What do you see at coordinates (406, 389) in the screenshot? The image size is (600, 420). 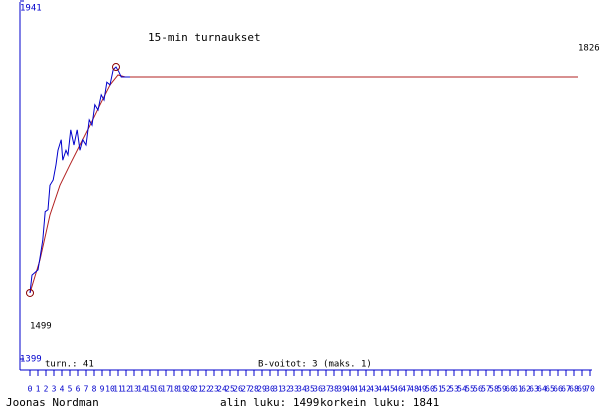 I see `x-tick-label: 47` at bounding box center [406, 389].